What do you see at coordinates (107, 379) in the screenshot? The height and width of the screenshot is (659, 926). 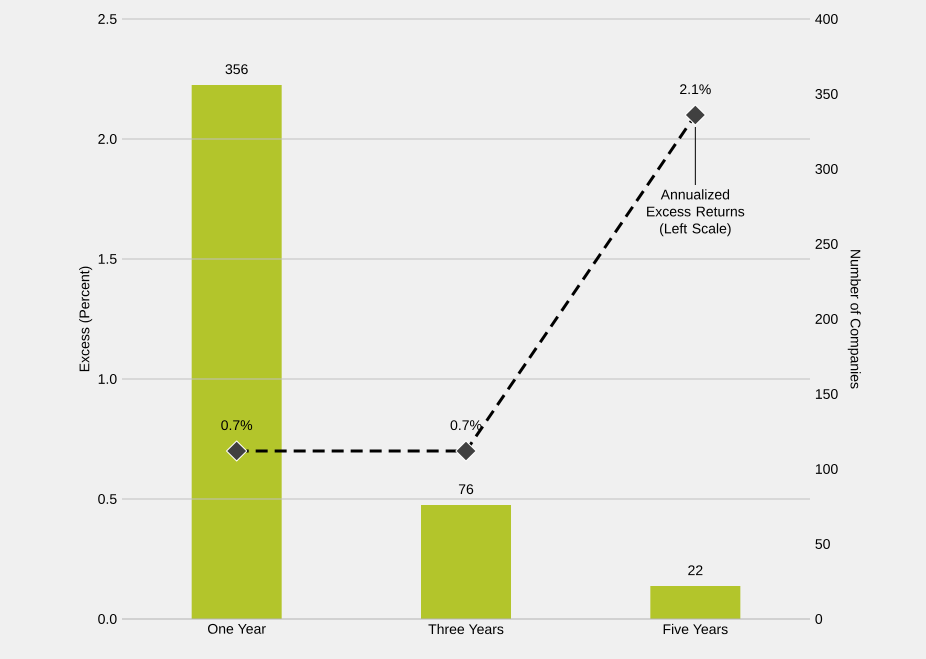 I see `y-tick-label: 1.0` at bounding box center [107, 379].